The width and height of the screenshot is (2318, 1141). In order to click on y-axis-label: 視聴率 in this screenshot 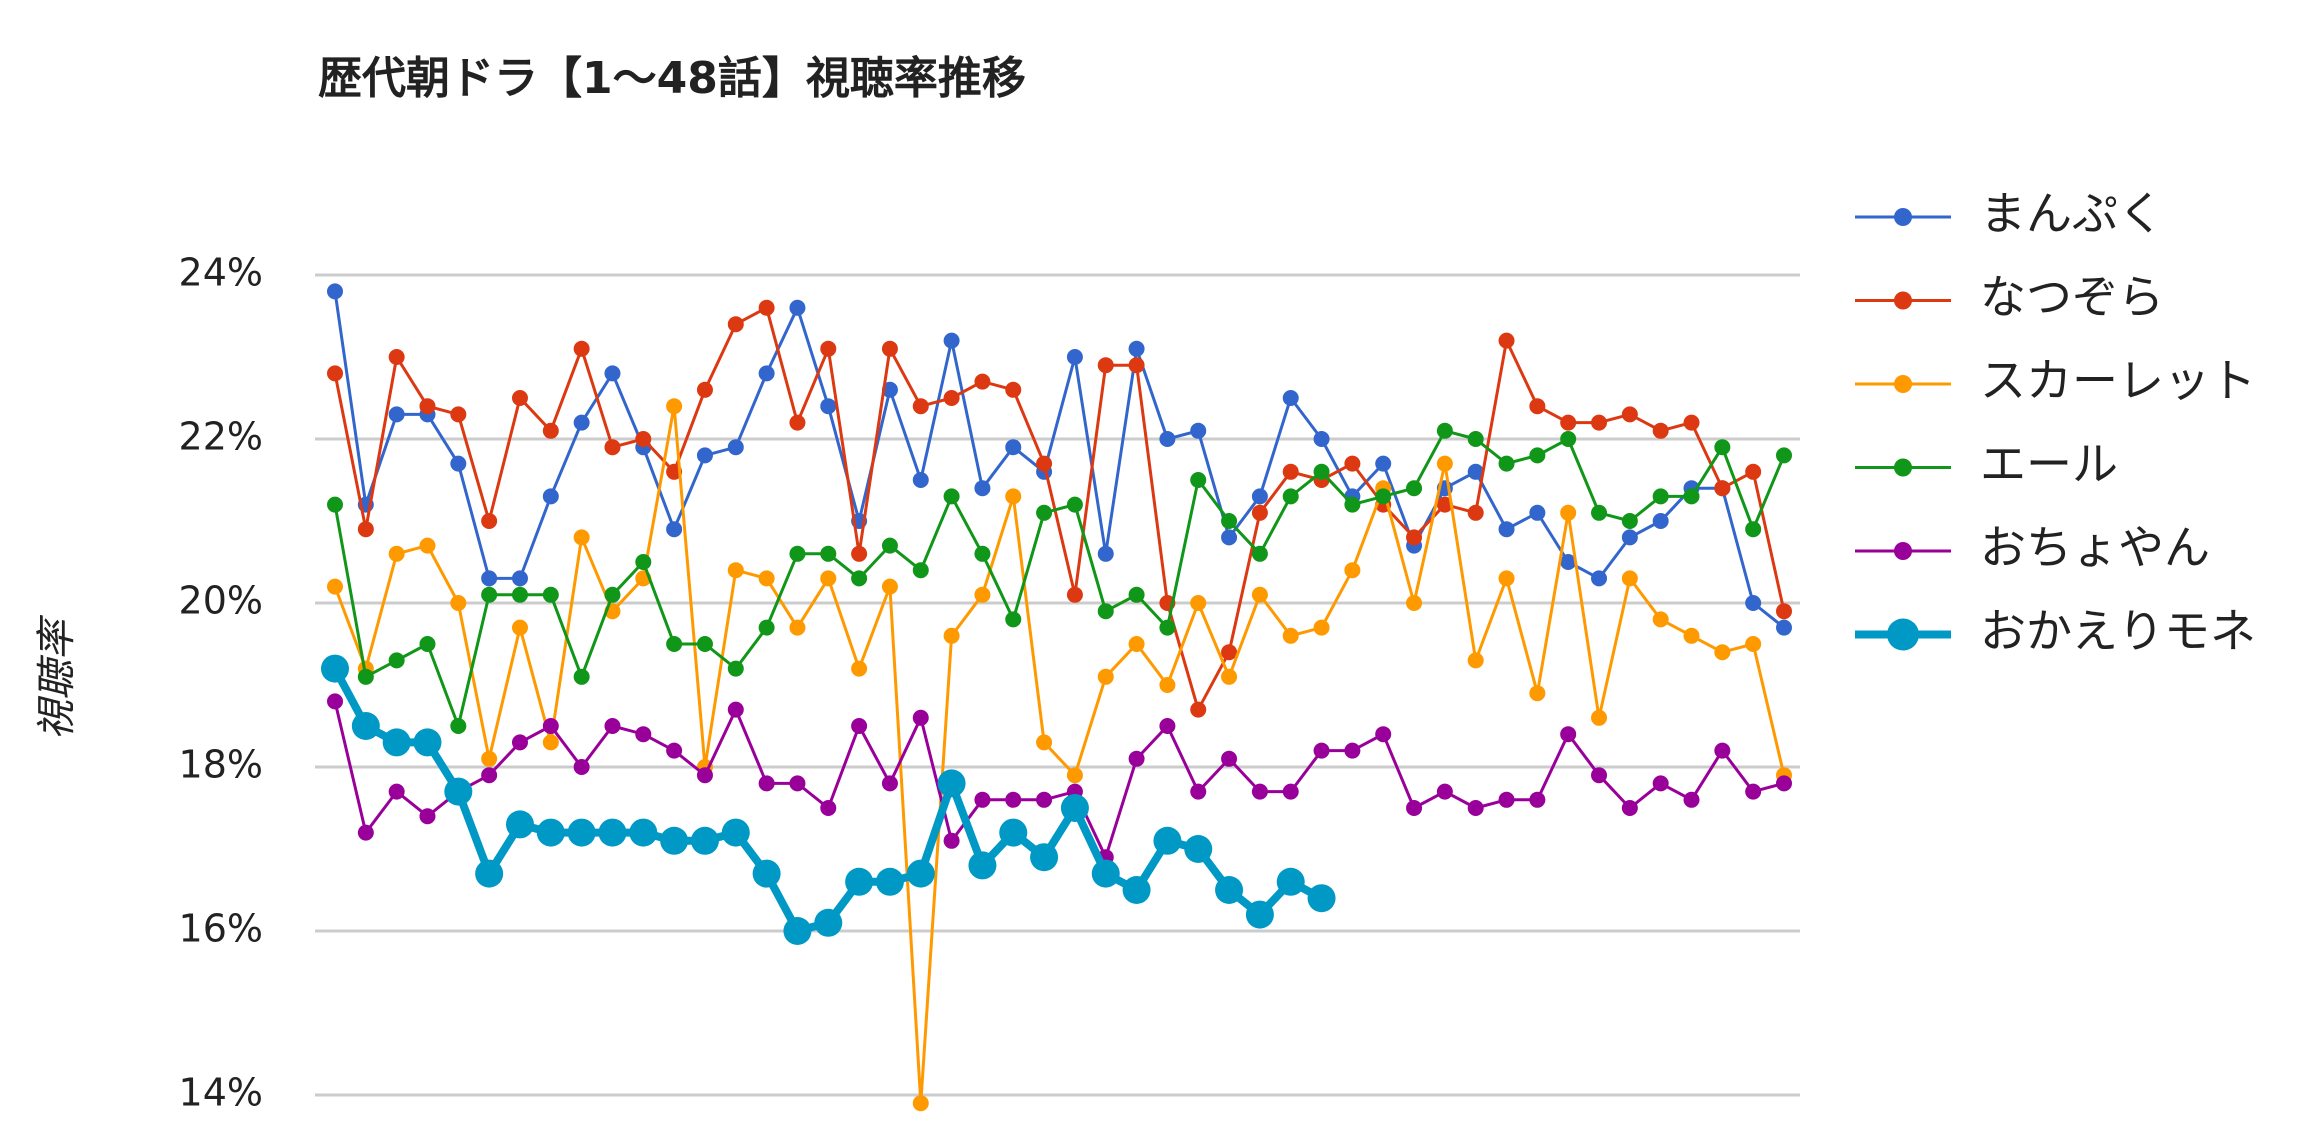, I will do `click(57, 677)`.